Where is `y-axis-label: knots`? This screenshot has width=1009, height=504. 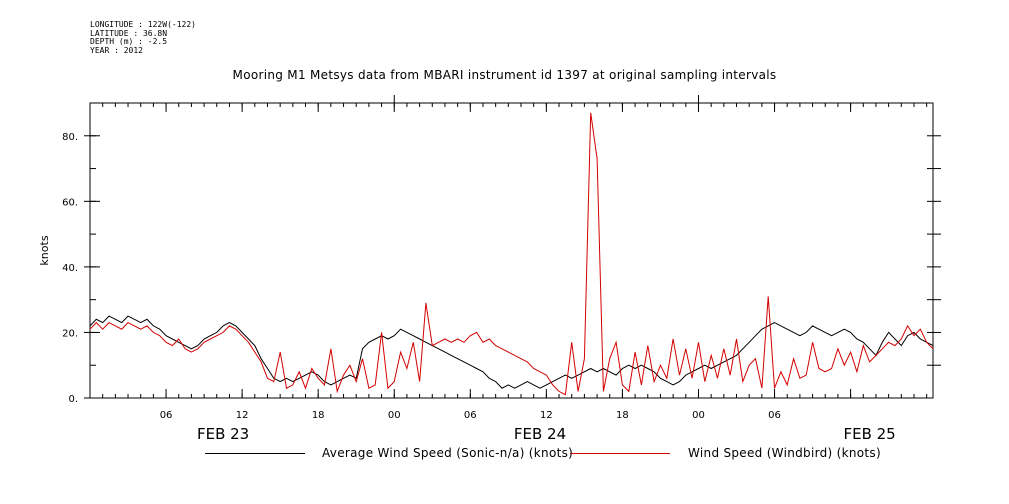
y-axis-label: knots is located at coordinates (44, 250).